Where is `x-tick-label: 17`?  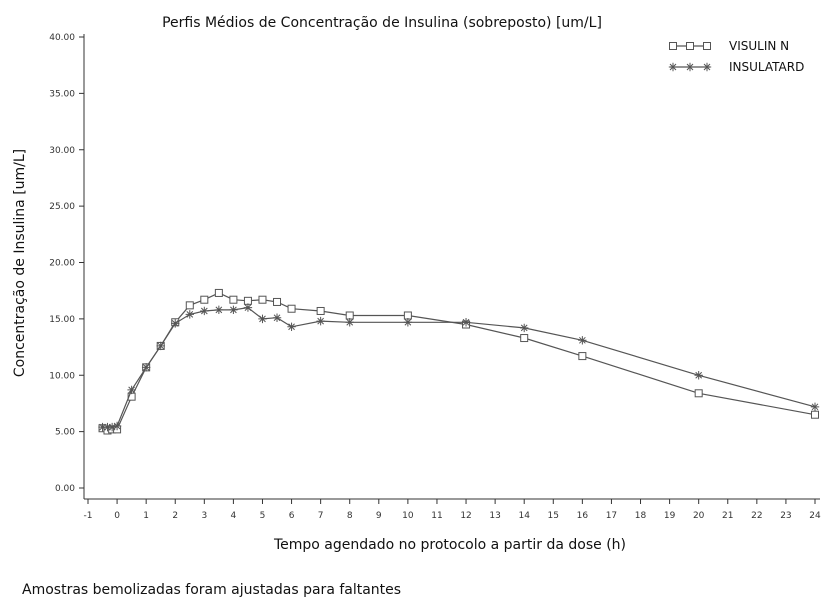
x-tick-label: 17 is located at coordinates (611, 516).